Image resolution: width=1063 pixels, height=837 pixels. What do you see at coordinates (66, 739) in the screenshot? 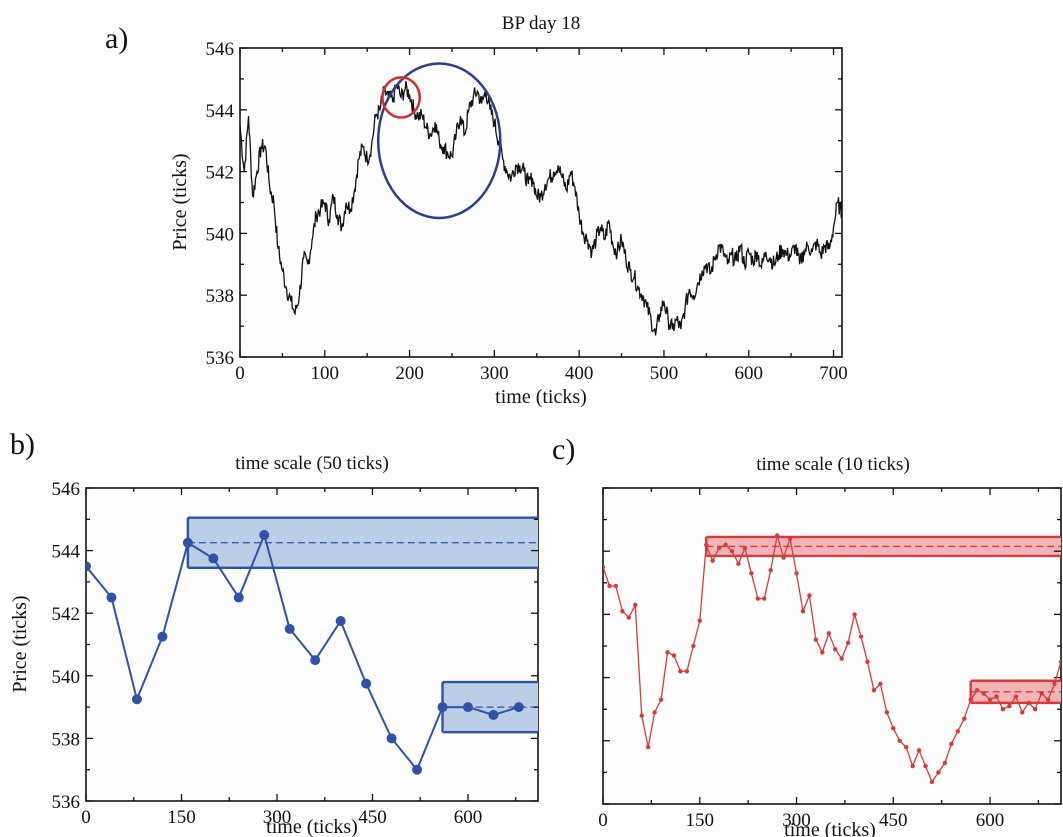
I see `panel-b-y-tick-label: 538` at bounding box center [66, 739].